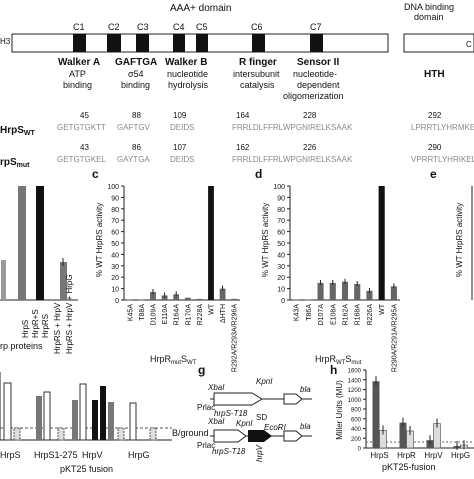 Image resolution: width=474 pixels, height=479 pixels. What do you see at coordinates (77, 85) in the screenshot?
I see `motif-walker-a-desc2: binding` at bounding box center [77, 85].